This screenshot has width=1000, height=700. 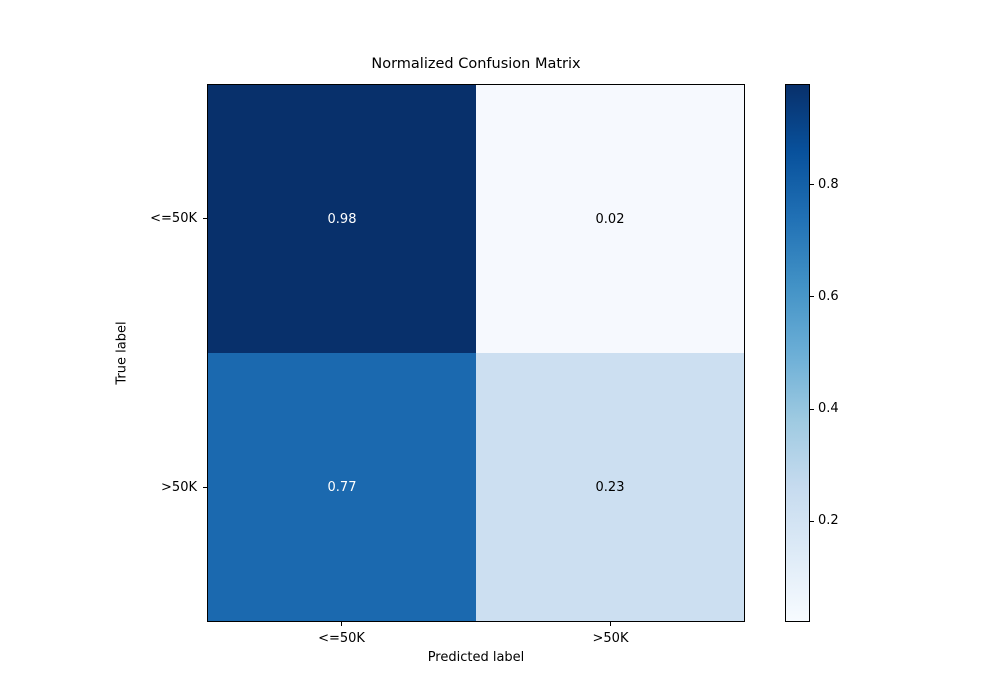 What do you see at coordinates (179, 487) in the screenshot?
I see `y-tick-label: >50K` at bounding box center [179, 487].